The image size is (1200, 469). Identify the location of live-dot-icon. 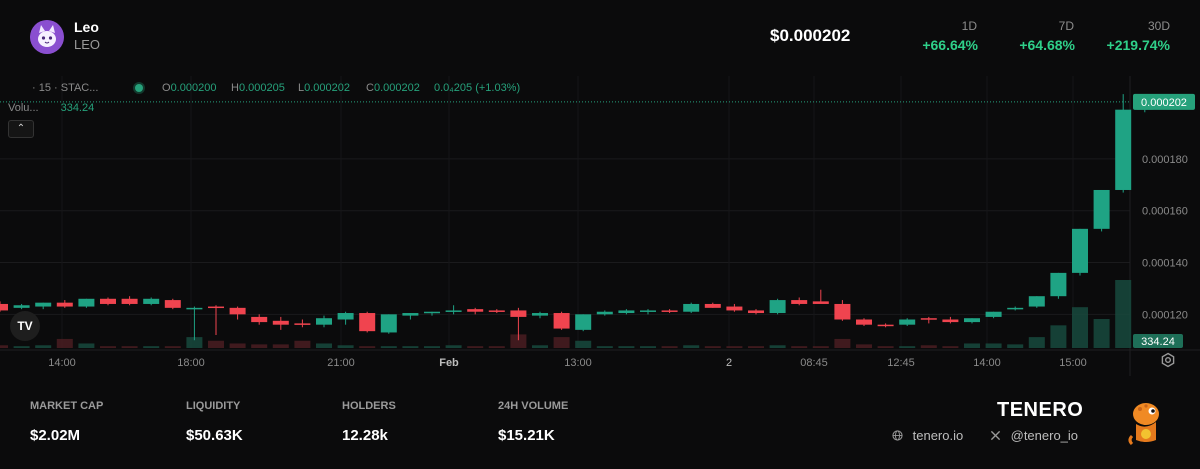
(139, 88).